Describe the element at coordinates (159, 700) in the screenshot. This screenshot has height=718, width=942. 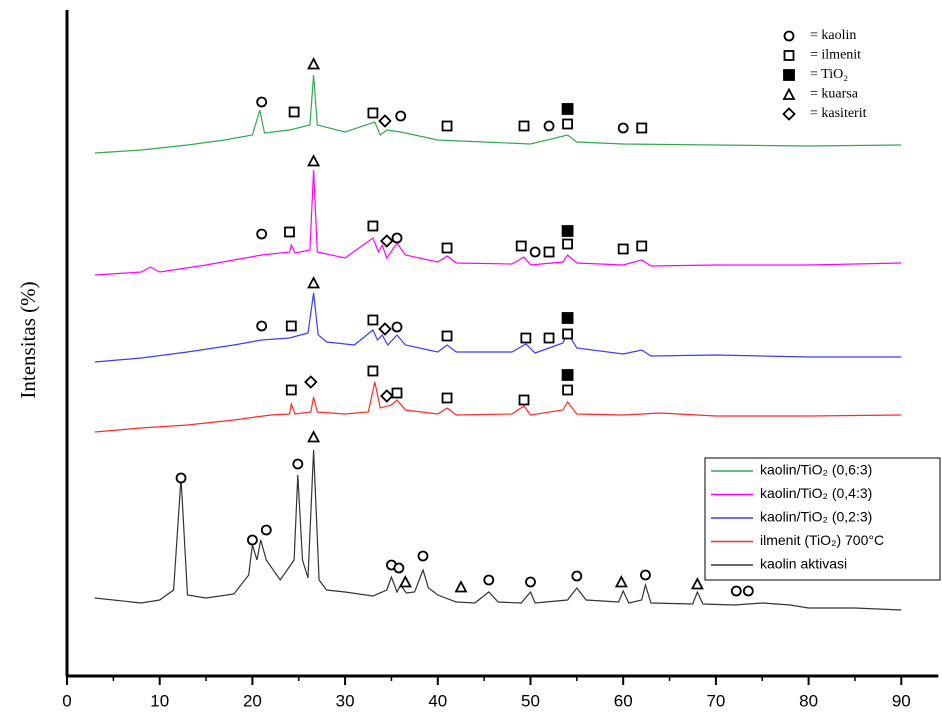
I see `x-tick-label: 10` at that location.